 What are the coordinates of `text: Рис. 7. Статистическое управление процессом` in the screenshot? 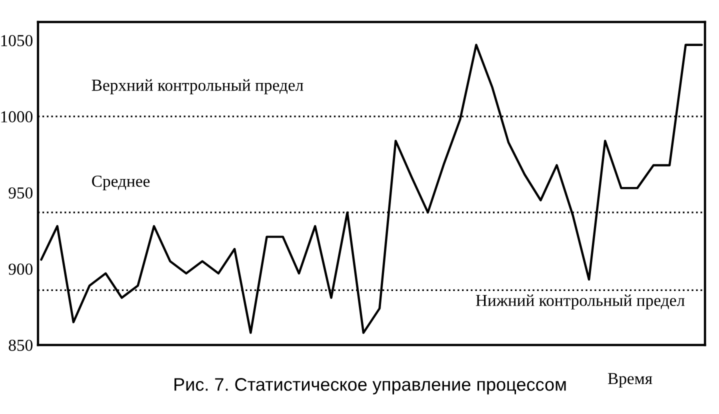 It's located at (370, 386).